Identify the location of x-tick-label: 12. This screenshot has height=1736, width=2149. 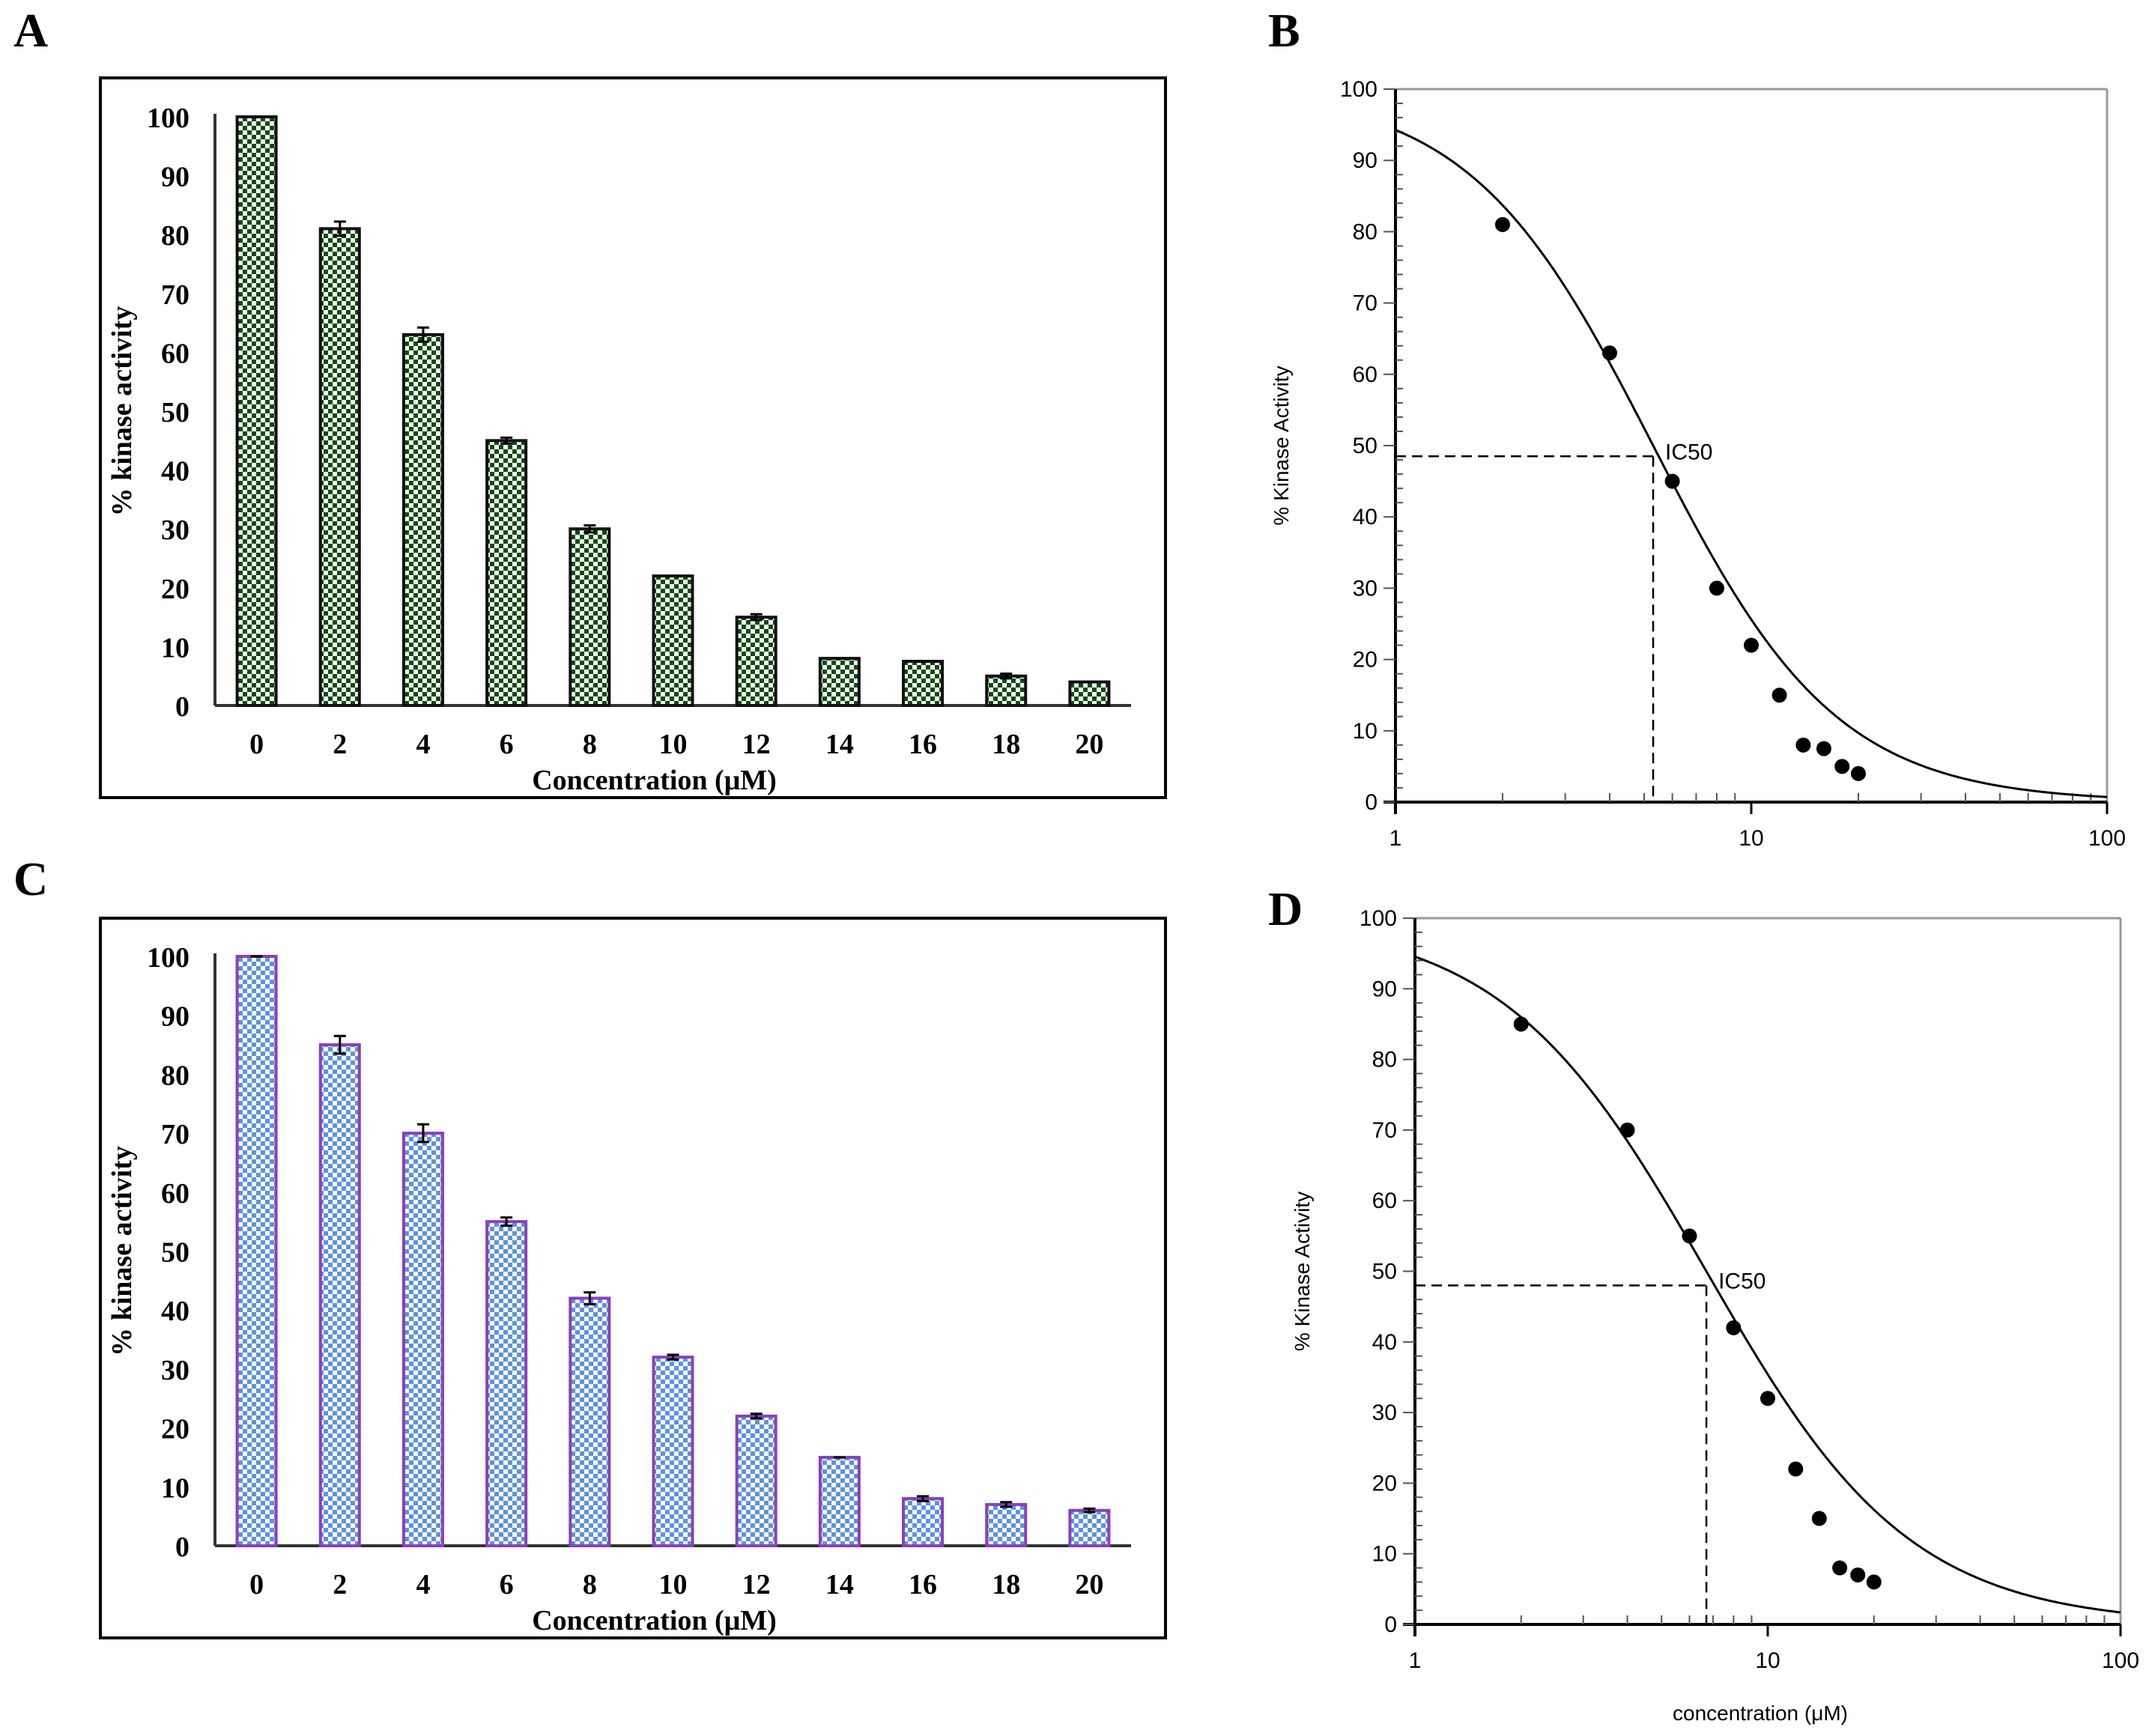
(756, 1584).